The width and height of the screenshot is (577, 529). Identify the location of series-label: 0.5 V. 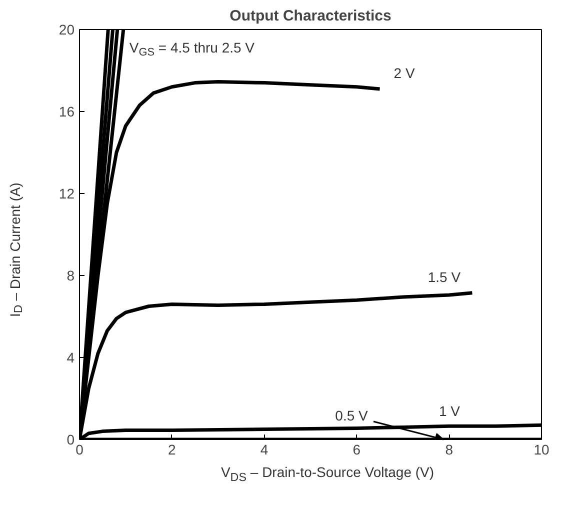
(352, 416).